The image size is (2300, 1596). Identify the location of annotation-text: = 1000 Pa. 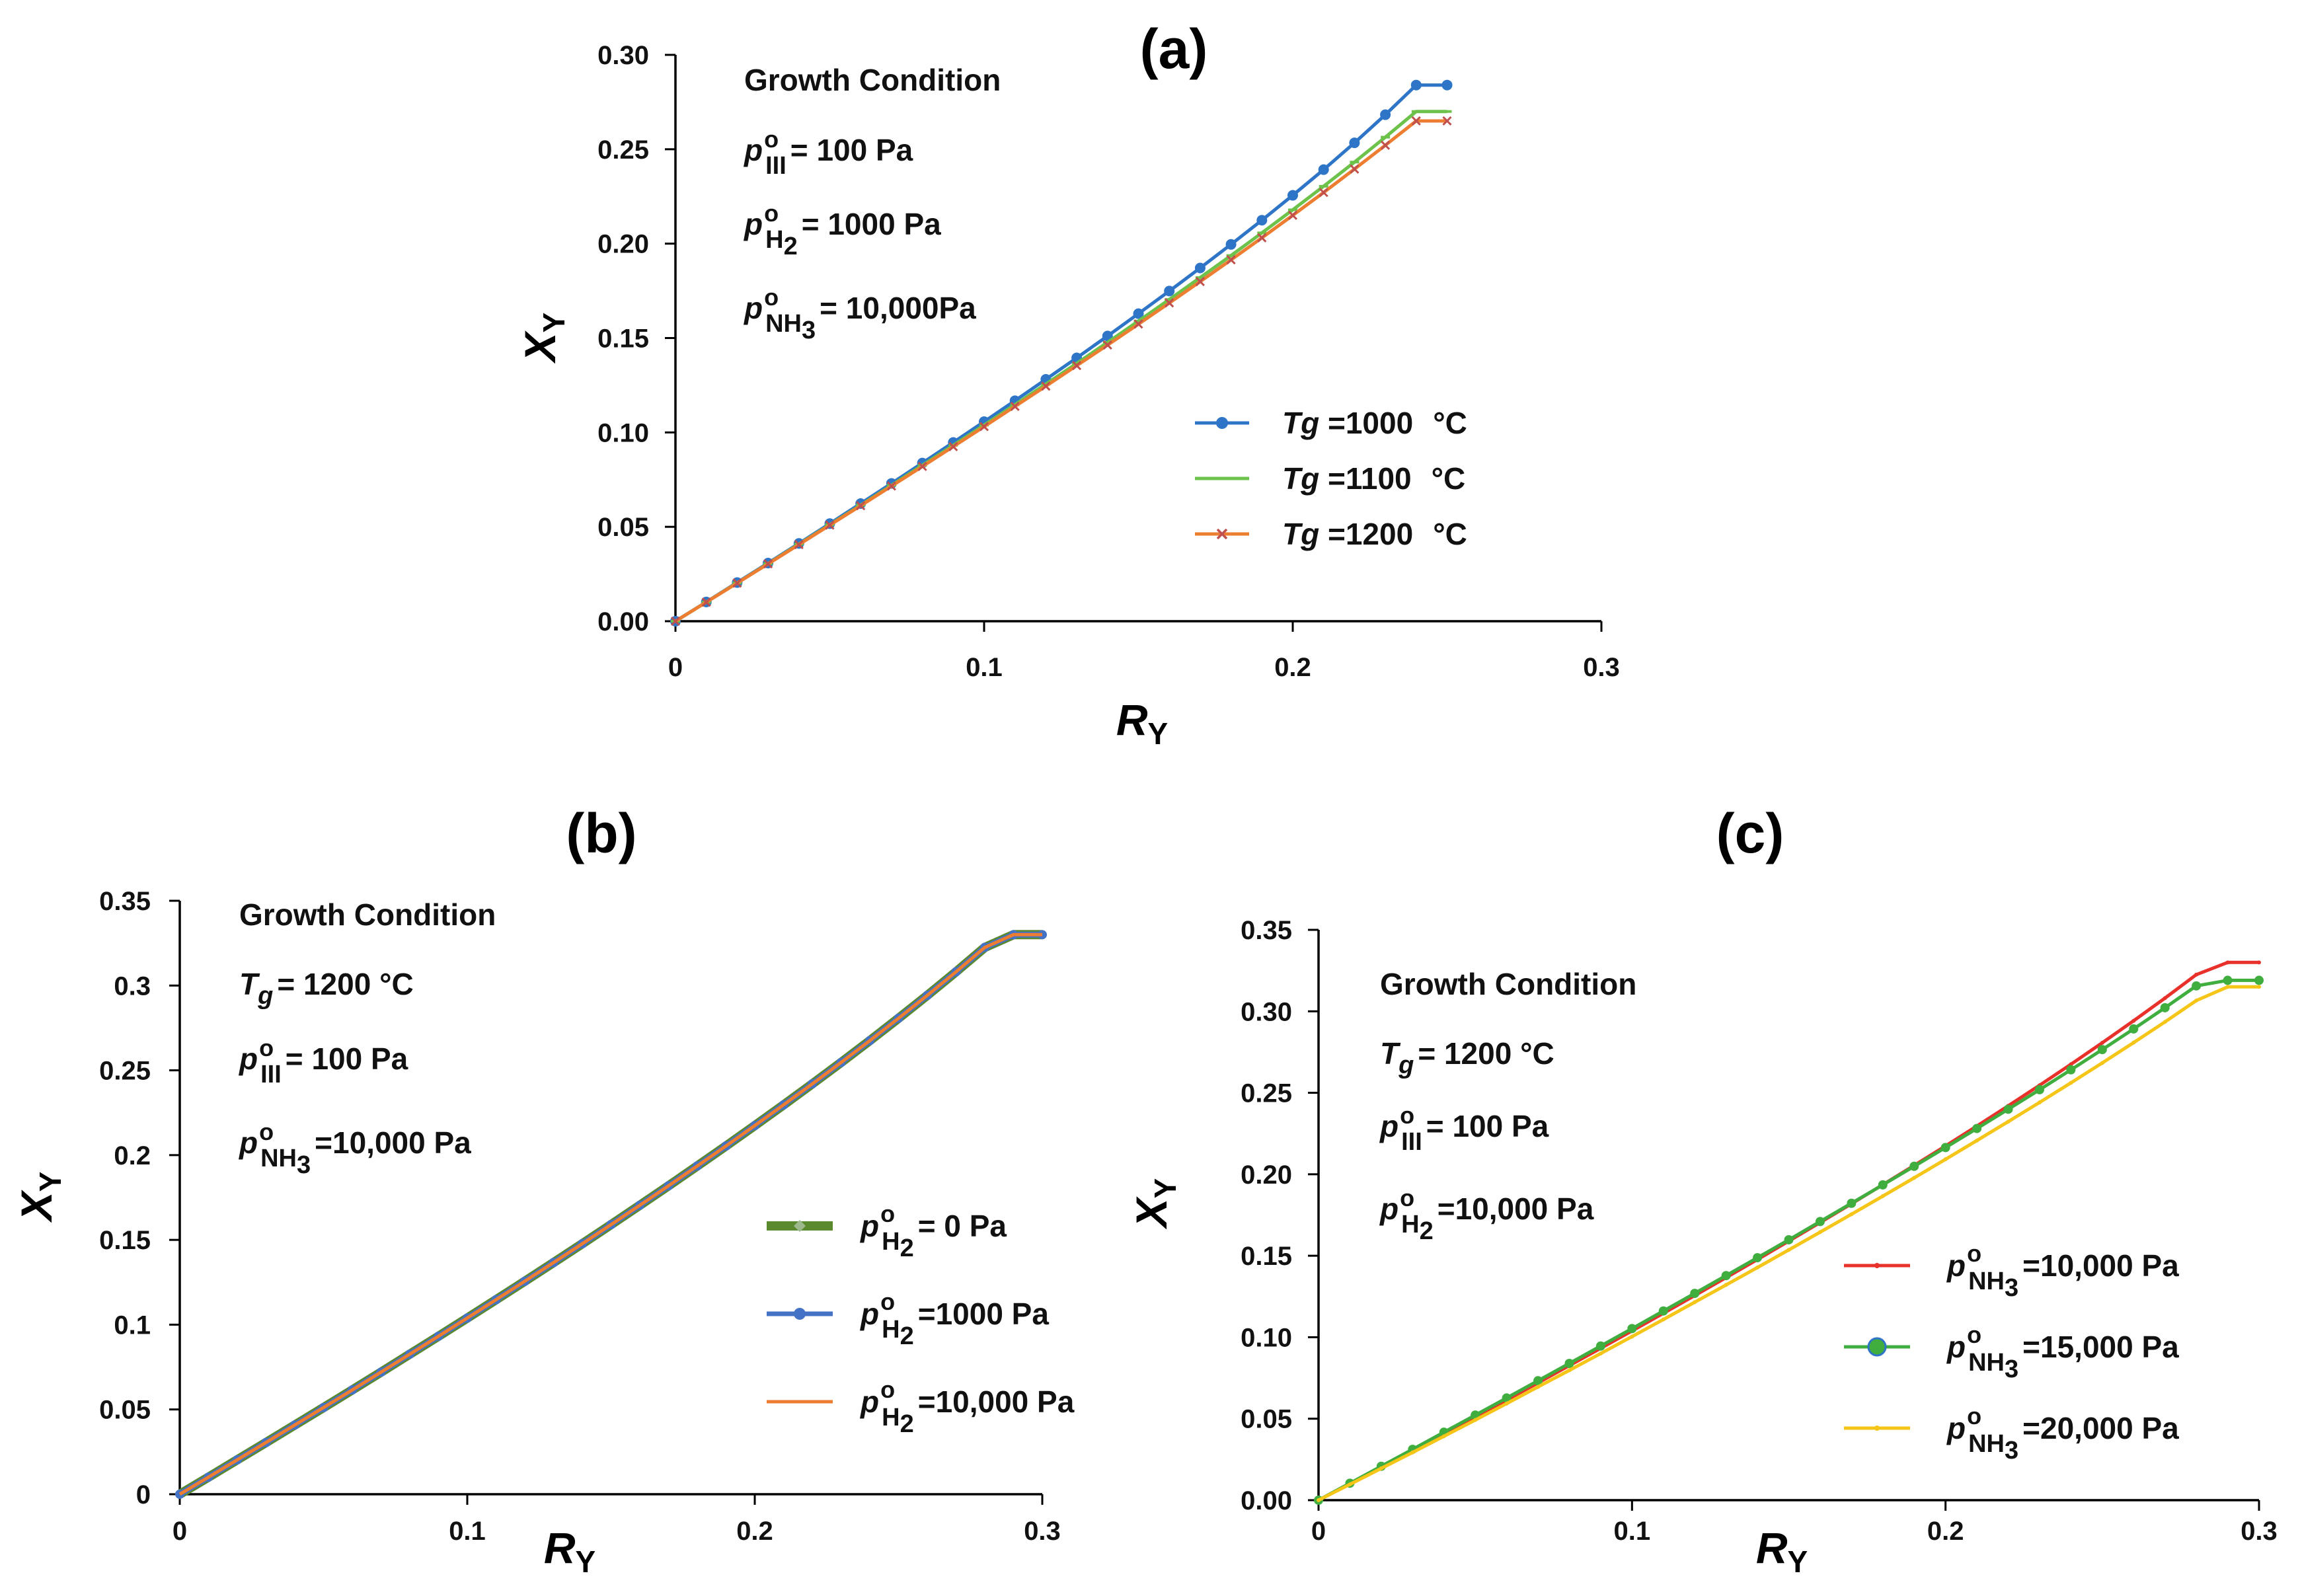
(871, 224).